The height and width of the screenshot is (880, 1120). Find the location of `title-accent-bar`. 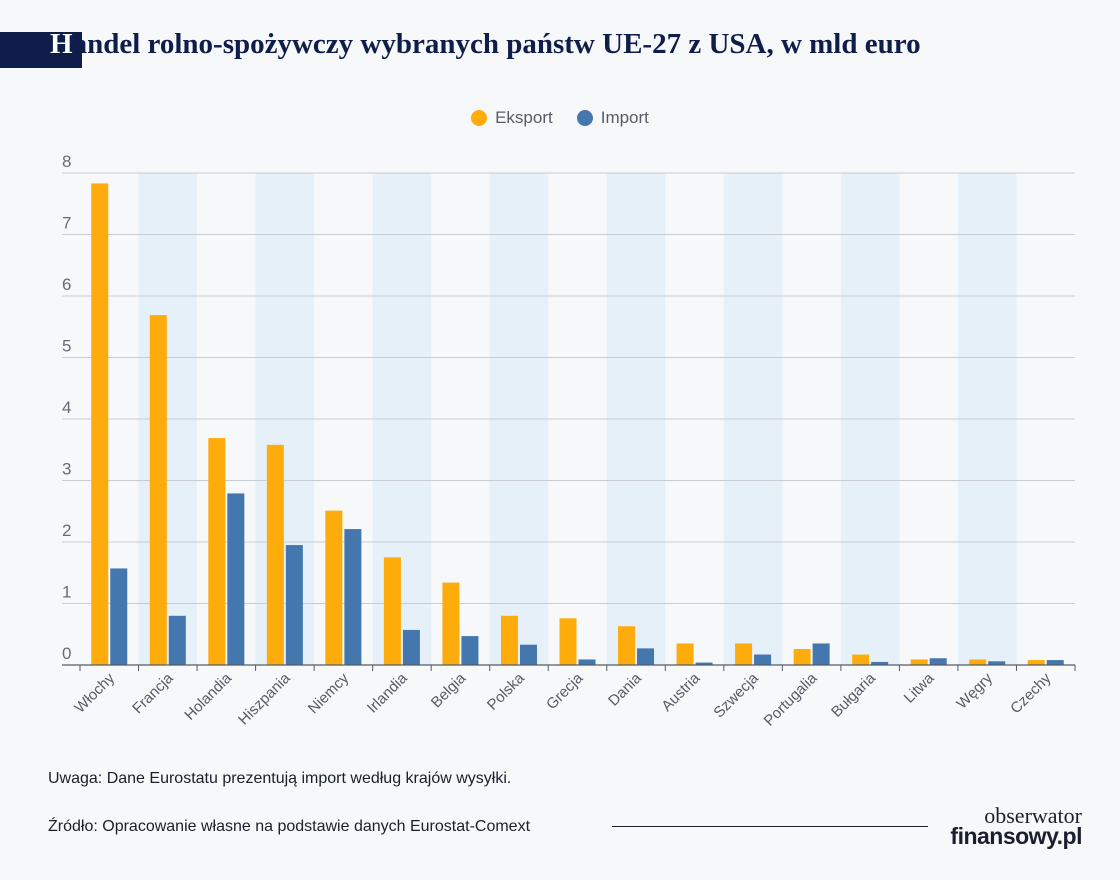

title-accent-bar is located at coordinates (41, 50).